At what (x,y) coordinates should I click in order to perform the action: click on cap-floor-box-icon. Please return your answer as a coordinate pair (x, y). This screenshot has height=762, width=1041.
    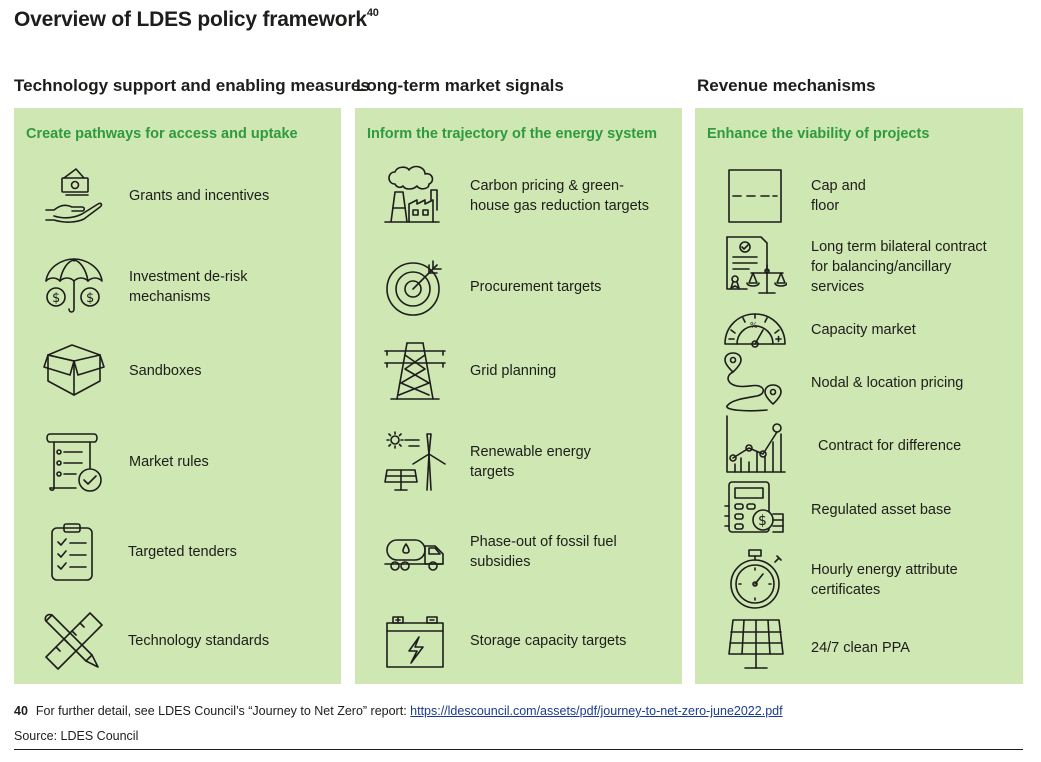
    Looking at the image, I should click on (755, 196).